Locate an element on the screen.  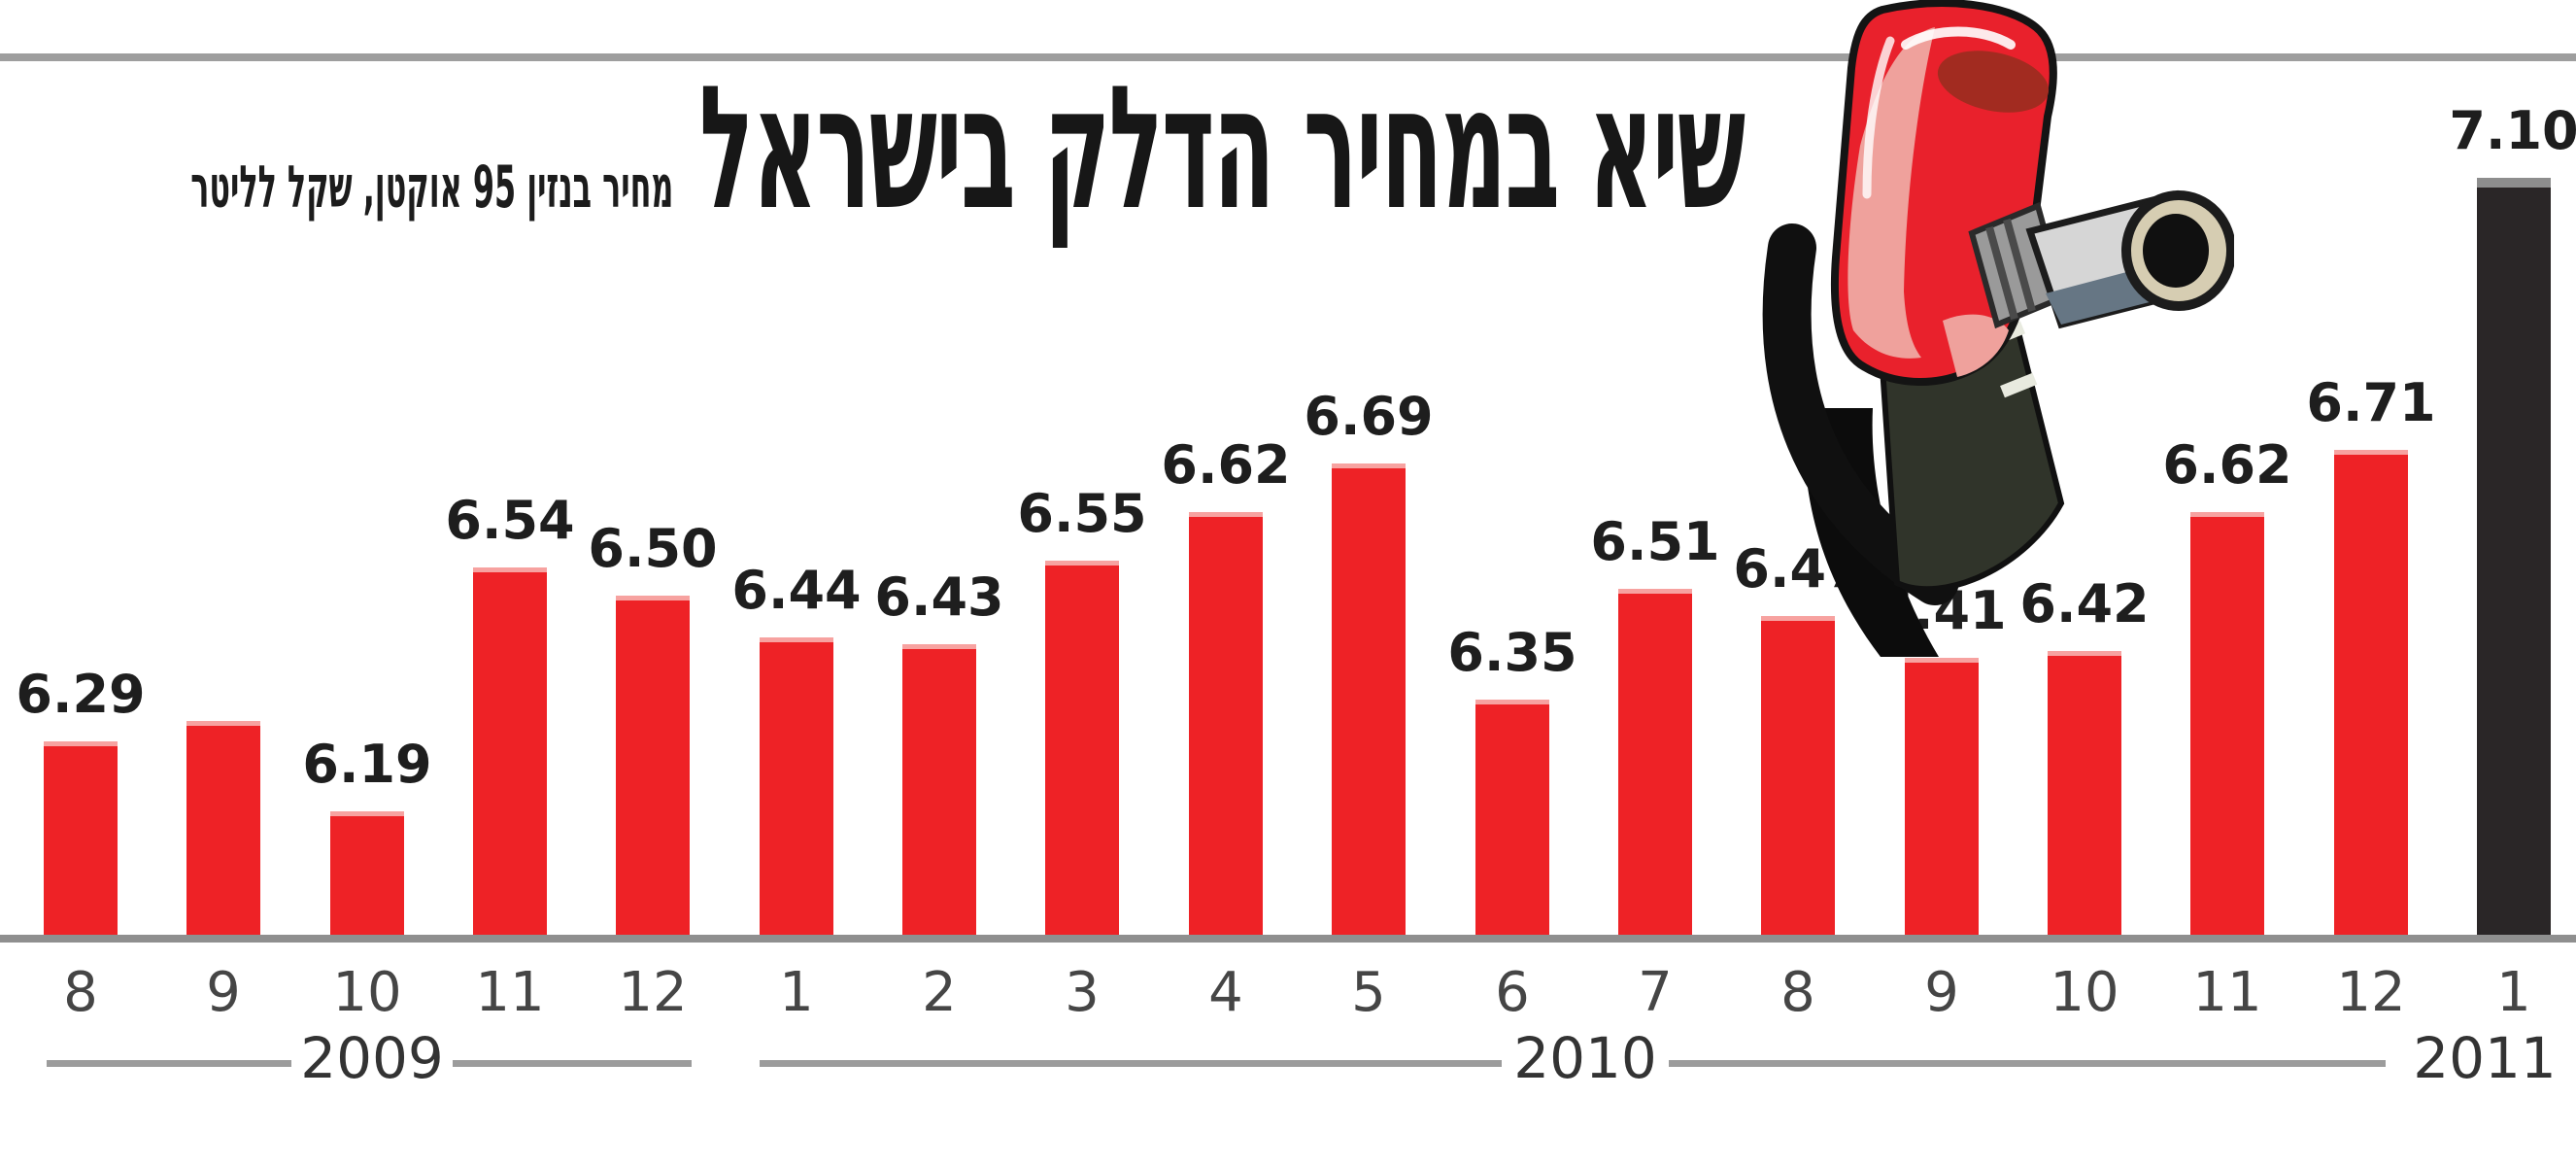
x-axis-month-label: 5 is located at coordinates (1368, 992).